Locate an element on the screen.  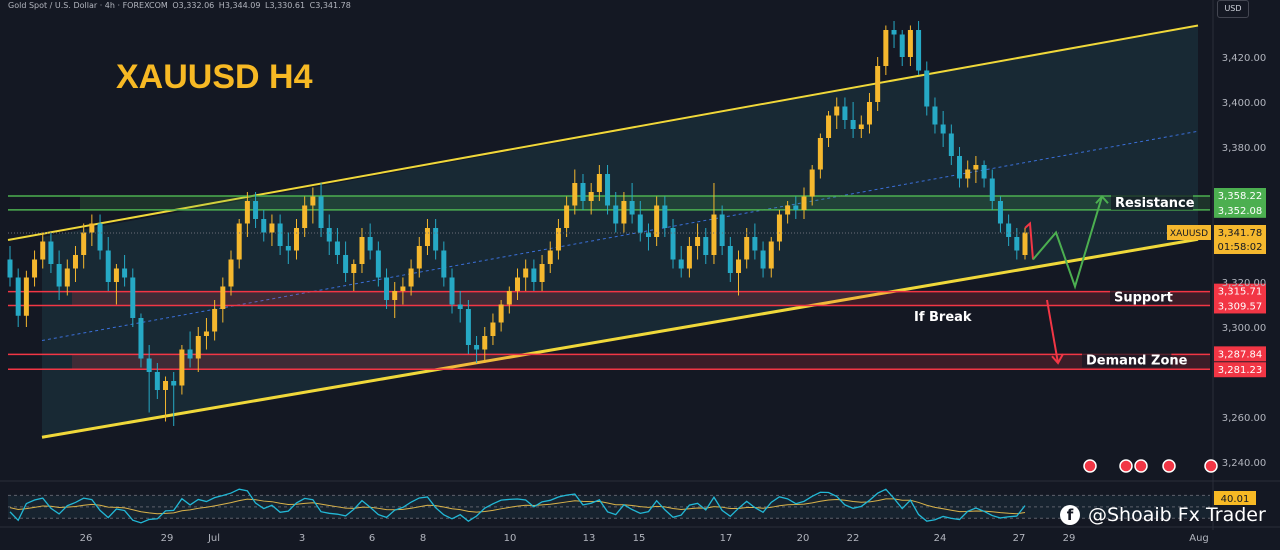
support-zone-bottom-tag is located at coordinates (1240, 306).